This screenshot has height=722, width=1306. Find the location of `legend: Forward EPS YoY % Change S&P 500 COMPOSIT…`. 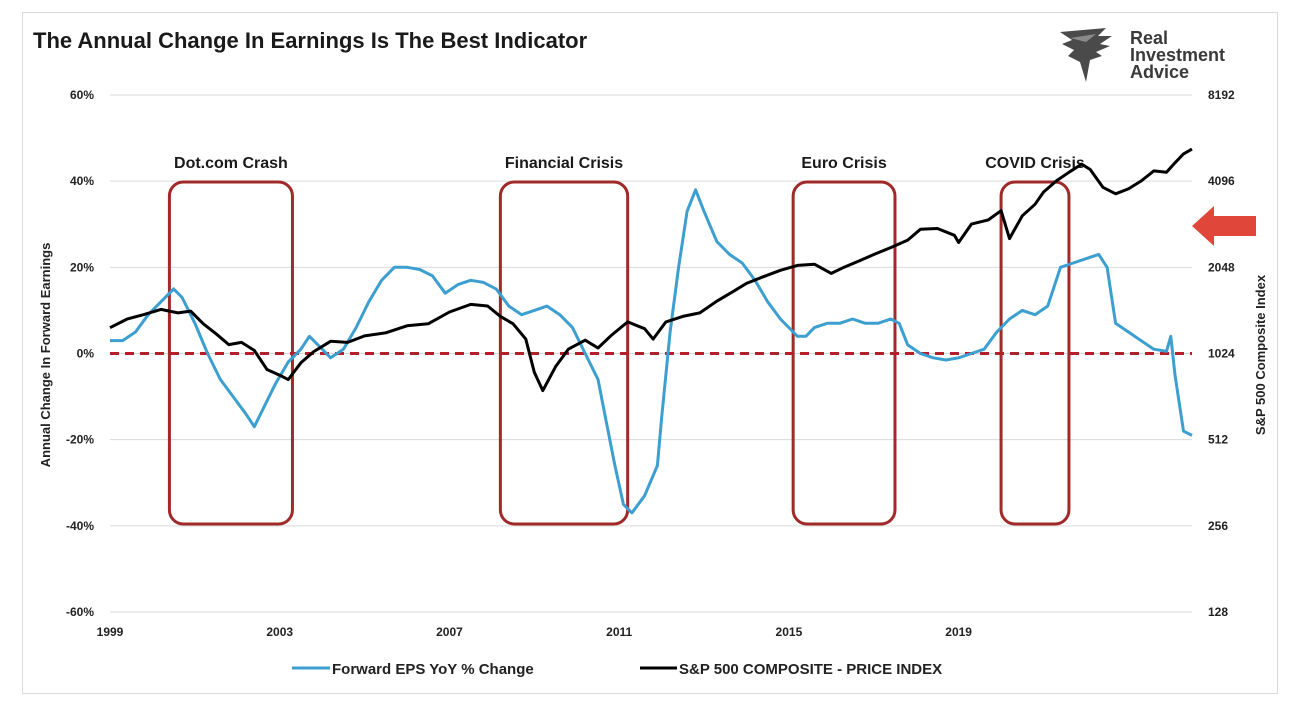

legend: Forward EPS YoY % Change S&P 500 COMPOSIT… is located at coordinates (617, 669).